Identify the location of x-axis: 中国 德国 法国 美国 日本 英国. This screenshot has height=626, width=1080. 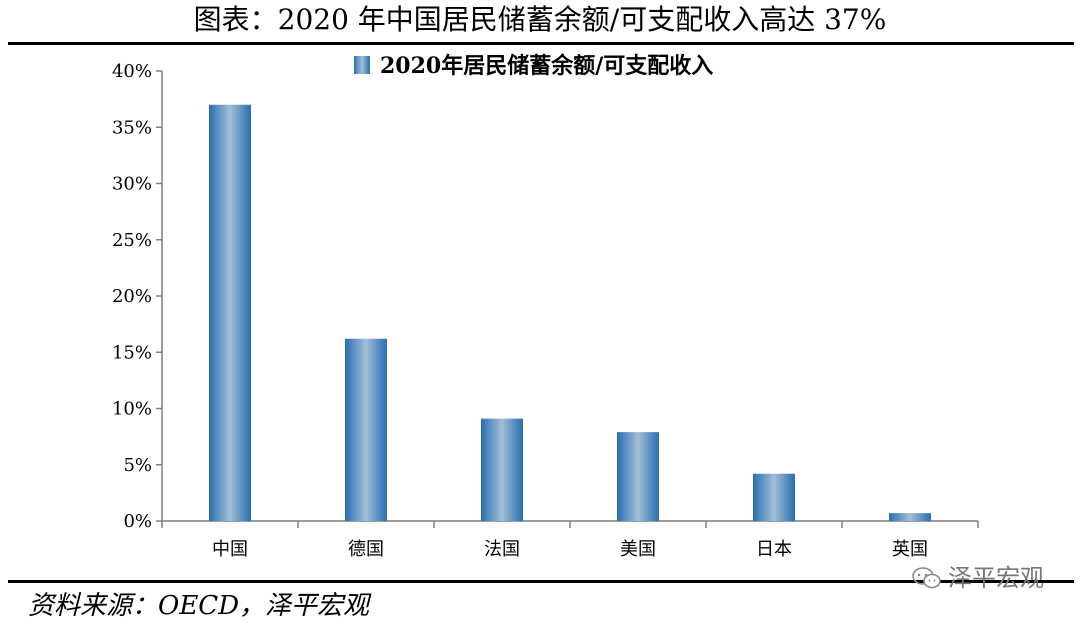
(570, 540).